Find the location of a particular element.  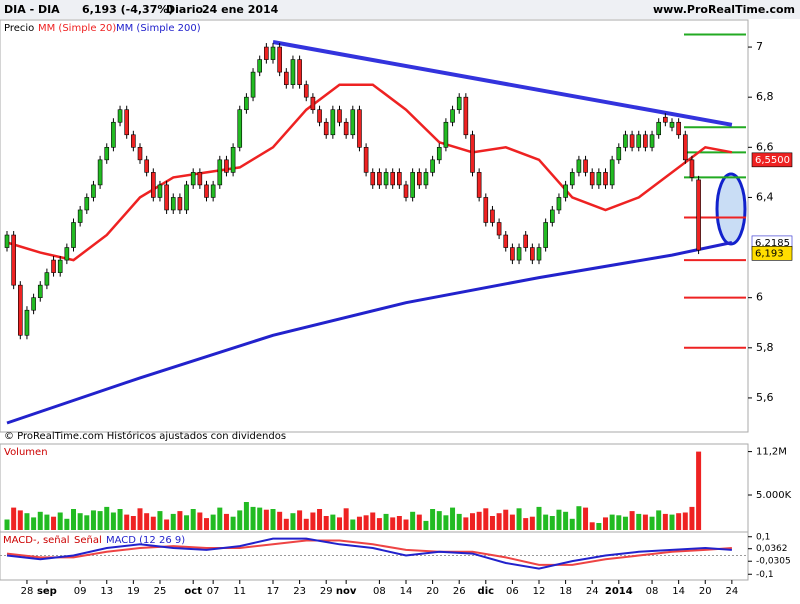

price-label: 6,193 is located at coordinates (769, 253).